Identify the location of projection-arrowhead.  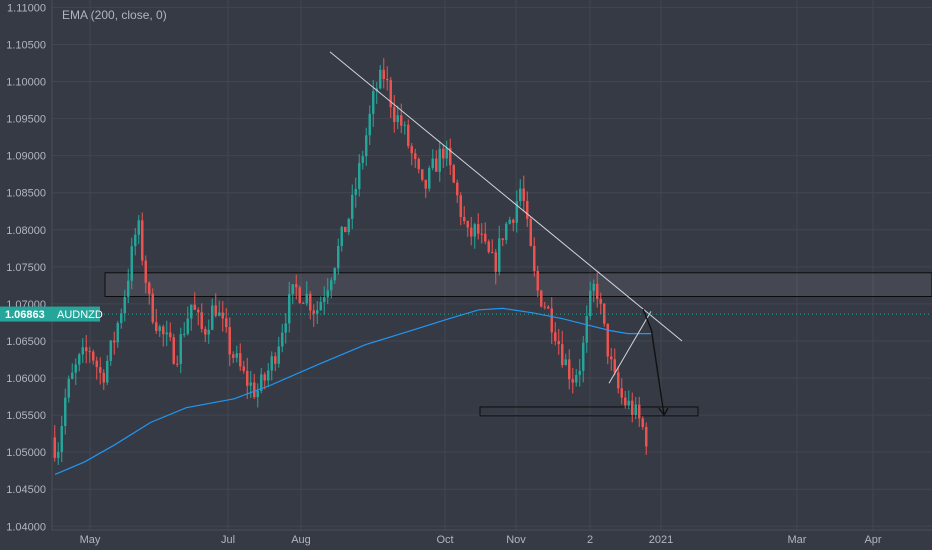
(663, 412).